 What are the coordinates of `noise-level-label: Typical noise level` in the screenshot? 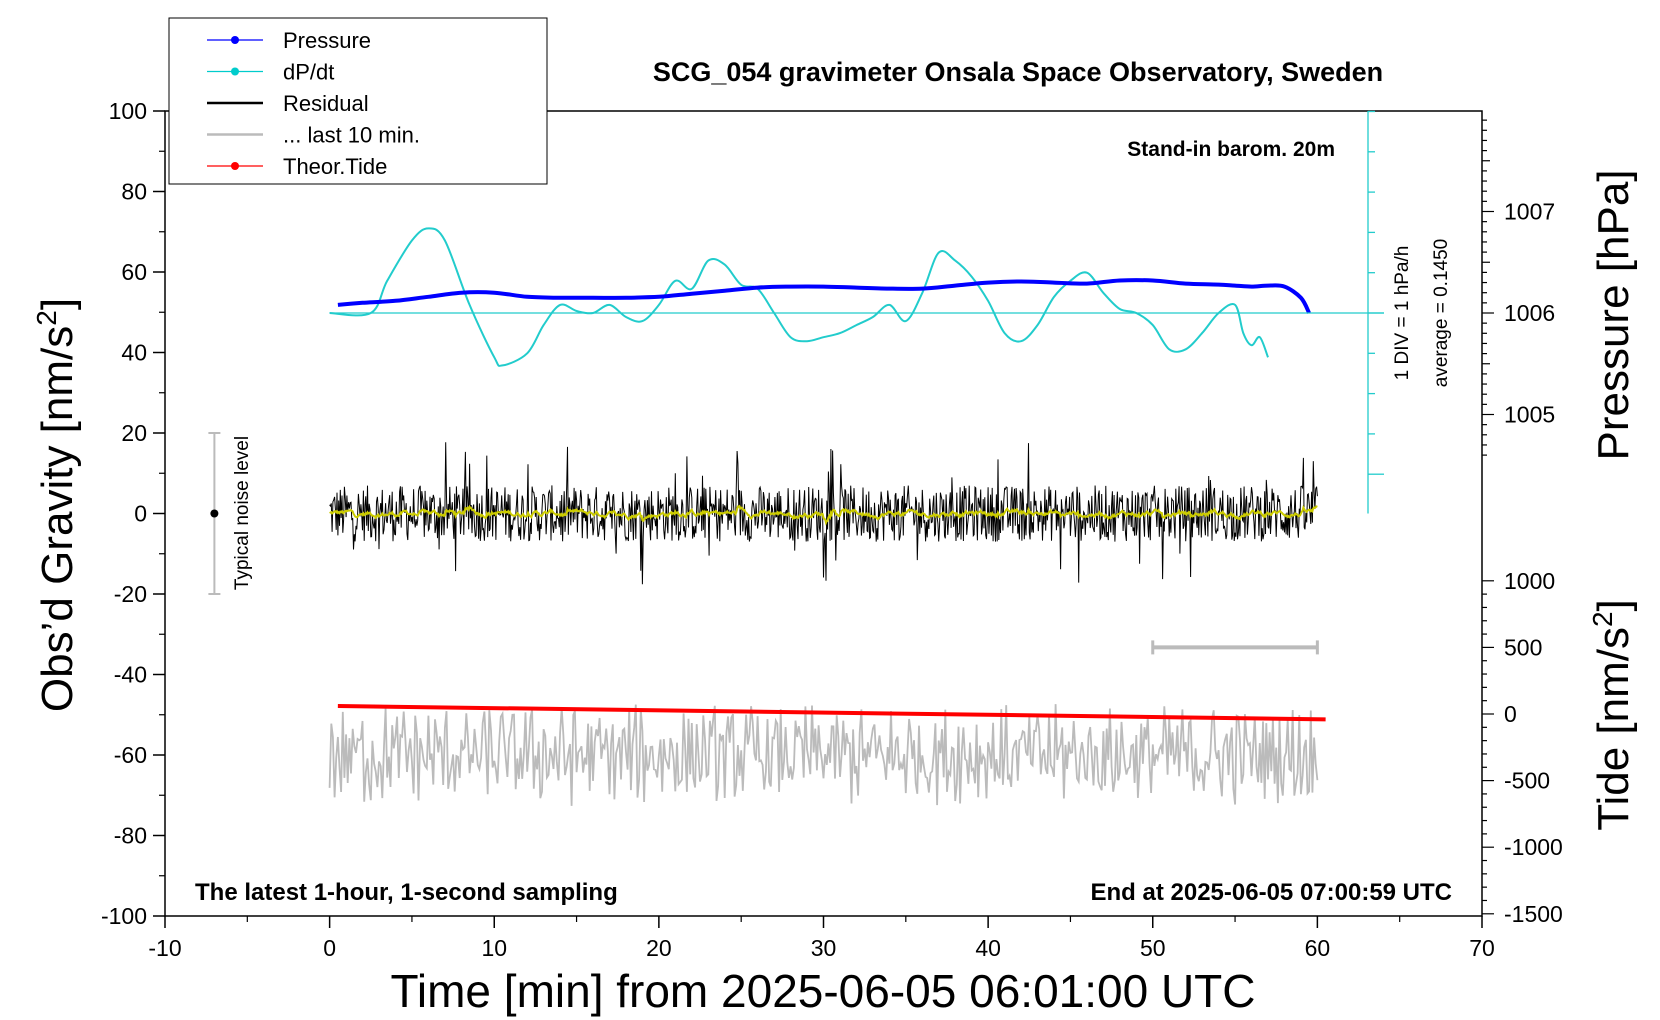 It's located at (242, 513).